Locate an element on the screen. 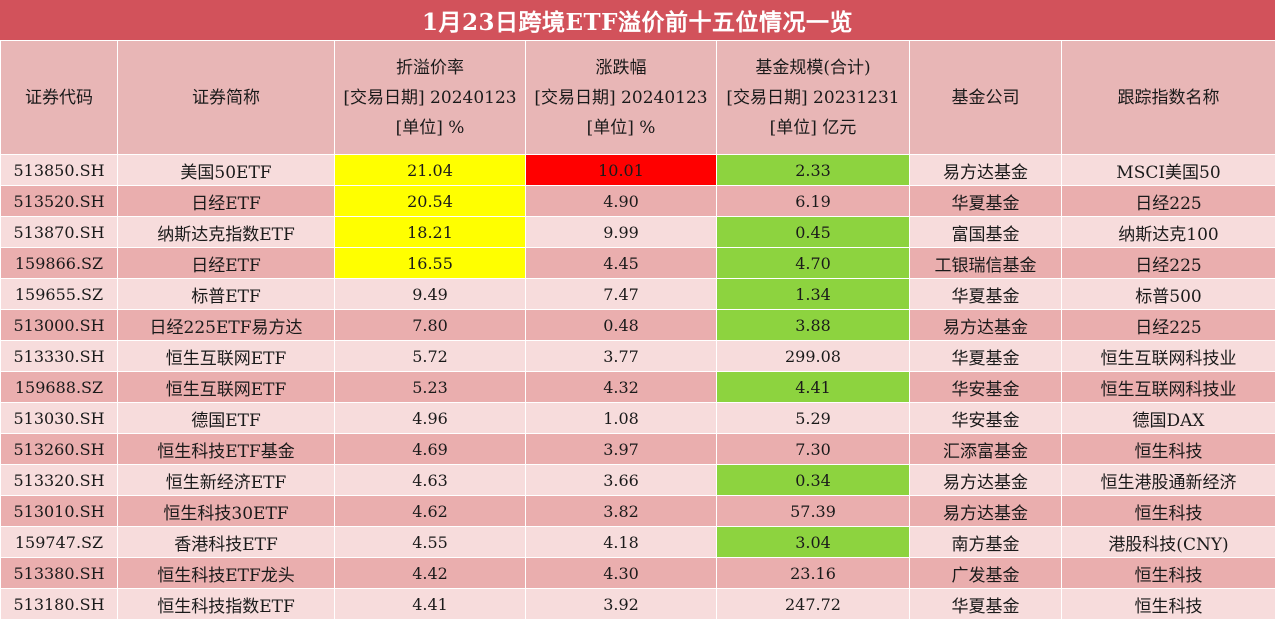 This screenshot has height=620, width=1275. cell-premium: 4.69 is located at coordinates (430, 449).